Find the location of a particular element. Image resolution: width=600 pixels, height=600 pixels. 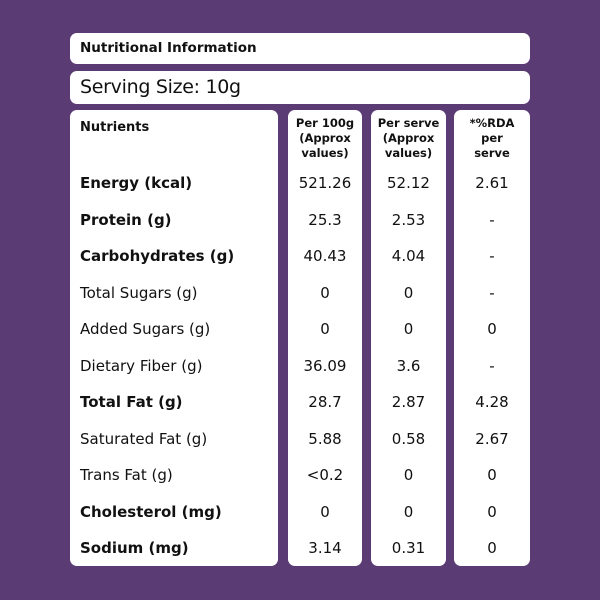

header-rda-line: per is located at coordinates (492, 138).